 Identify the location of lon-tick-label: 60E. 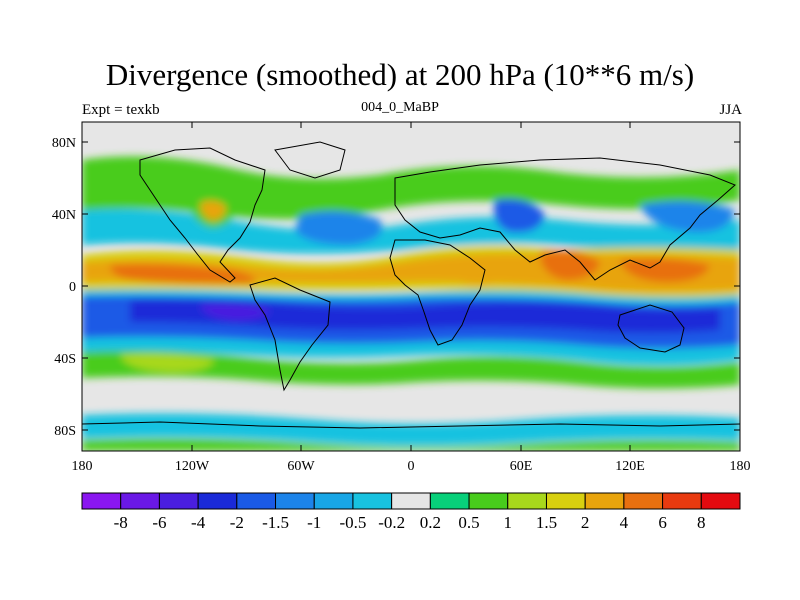
(521, 466).